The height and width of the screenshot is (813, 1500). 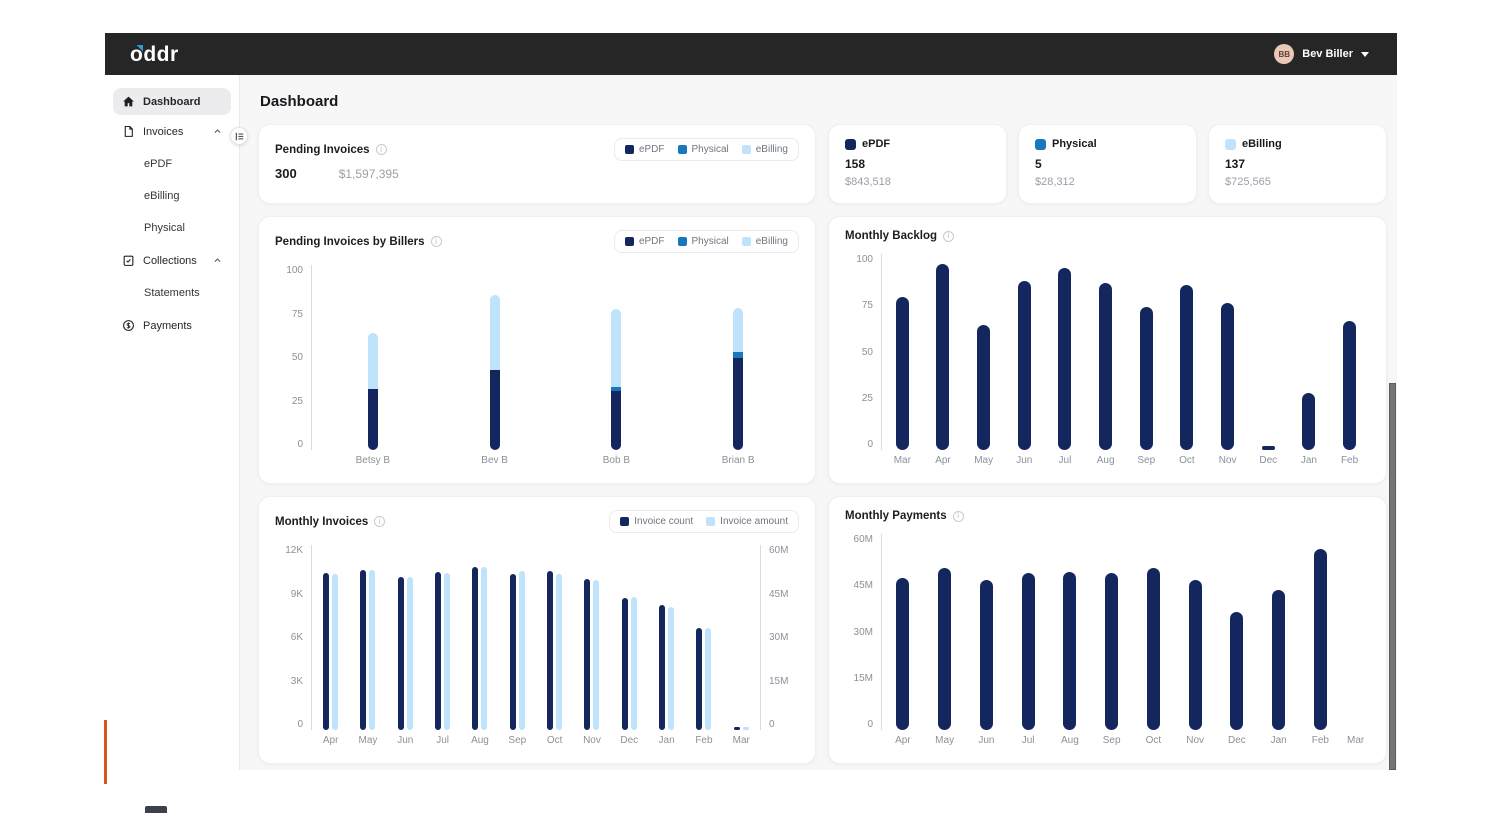 I want to click on card-title: Pending Invoices, so click(x=322, y=149).